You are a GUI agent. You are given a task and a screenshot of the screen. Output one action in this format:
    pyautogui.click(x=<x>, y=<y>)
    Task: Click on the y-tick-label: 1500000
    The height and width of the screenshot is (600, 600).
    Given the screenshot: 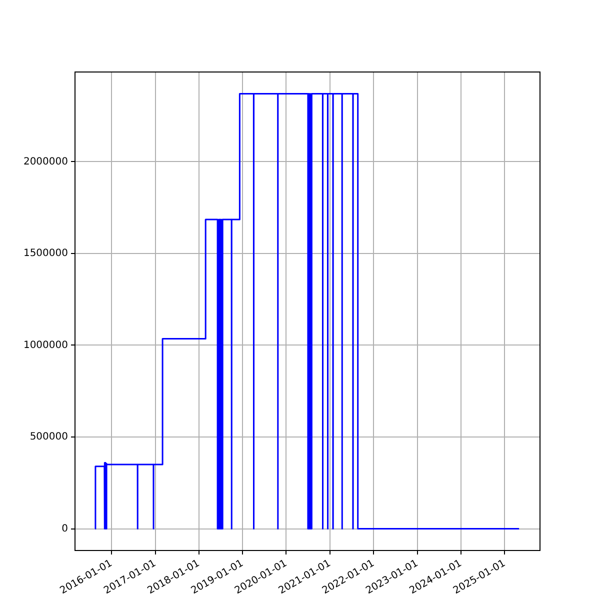 What is the action you would take?
    pyautogui.click(x=45, y=254)
    